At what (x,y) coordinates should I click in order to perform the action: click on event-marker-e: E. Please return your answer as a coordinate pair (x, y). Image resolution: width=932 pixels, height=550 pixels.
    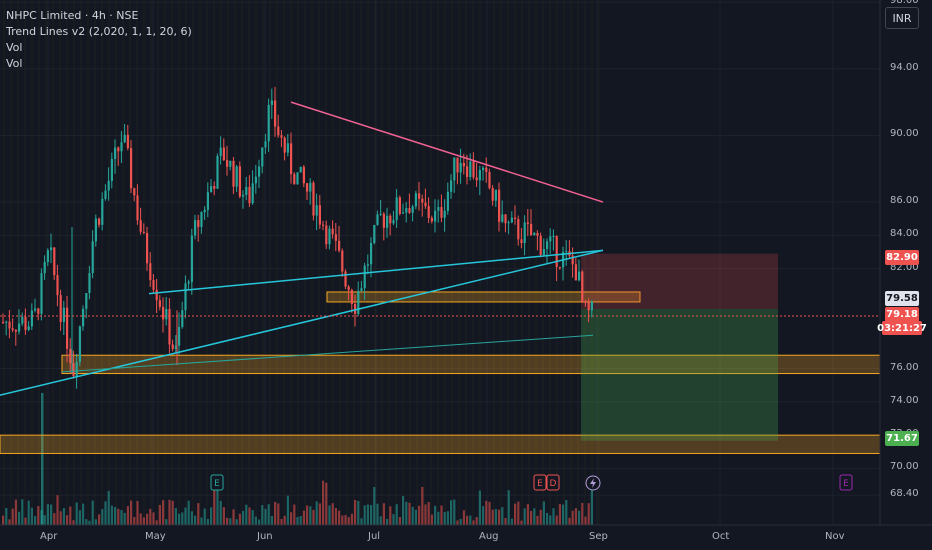
    Looking at the image, I should click on (217, 482).